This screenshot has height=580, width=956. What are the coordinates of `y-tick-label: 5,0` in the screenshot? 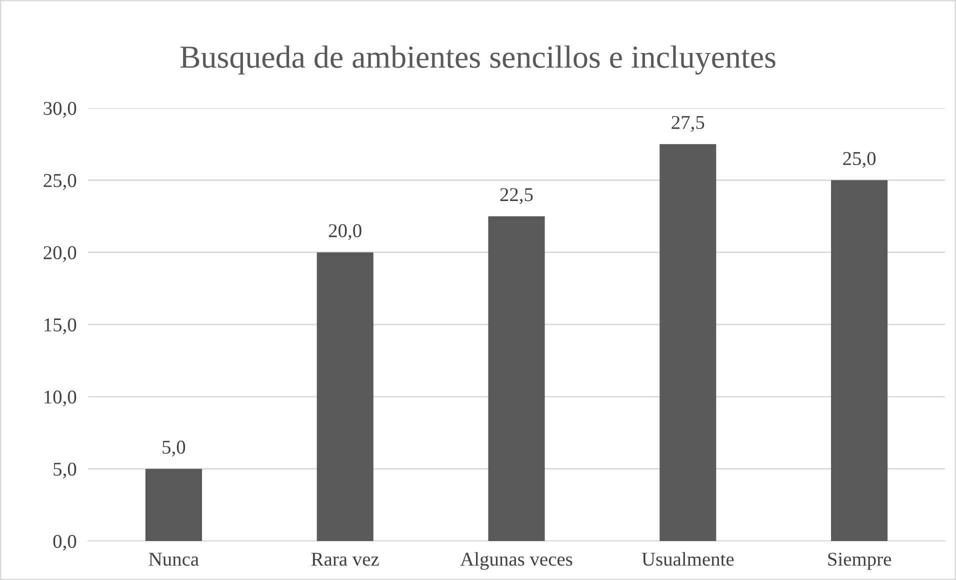 It's located at (65, 470).